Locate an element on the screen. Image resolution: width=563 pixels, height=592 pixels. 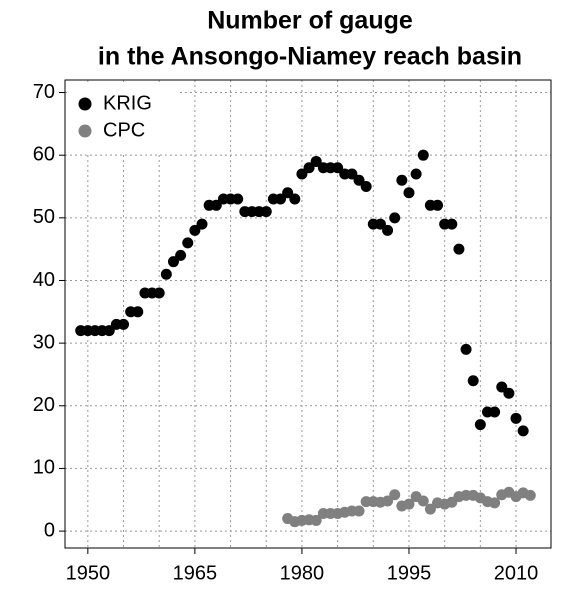
legend-label: CPC is located at coordinates (124, 130).